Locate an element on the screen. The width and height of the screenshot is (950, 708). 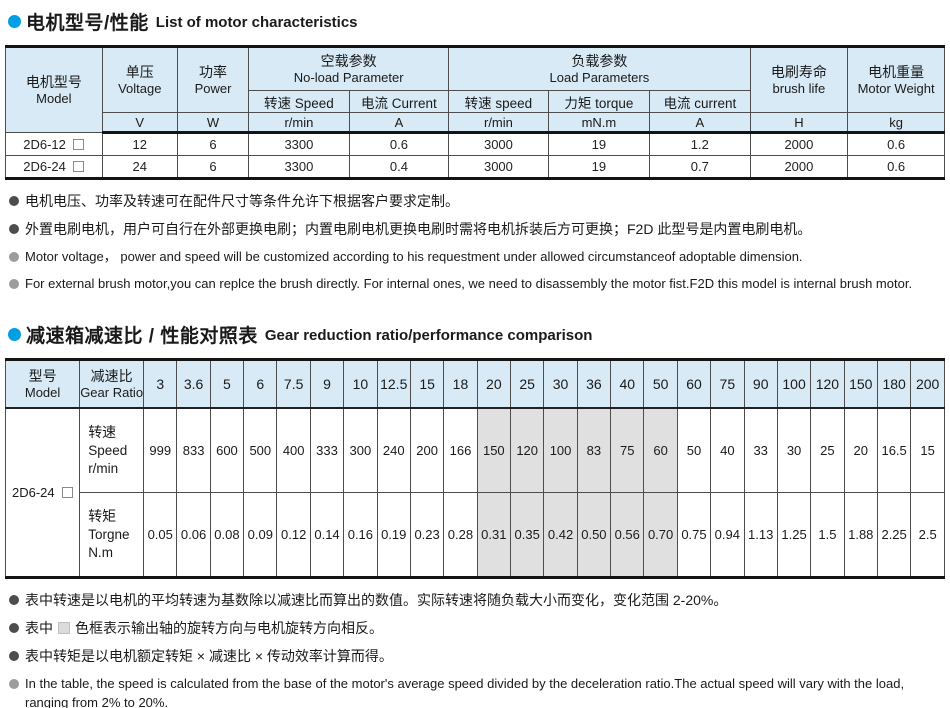
speed-value-cell: 200 is located at coordinates (427, 450).